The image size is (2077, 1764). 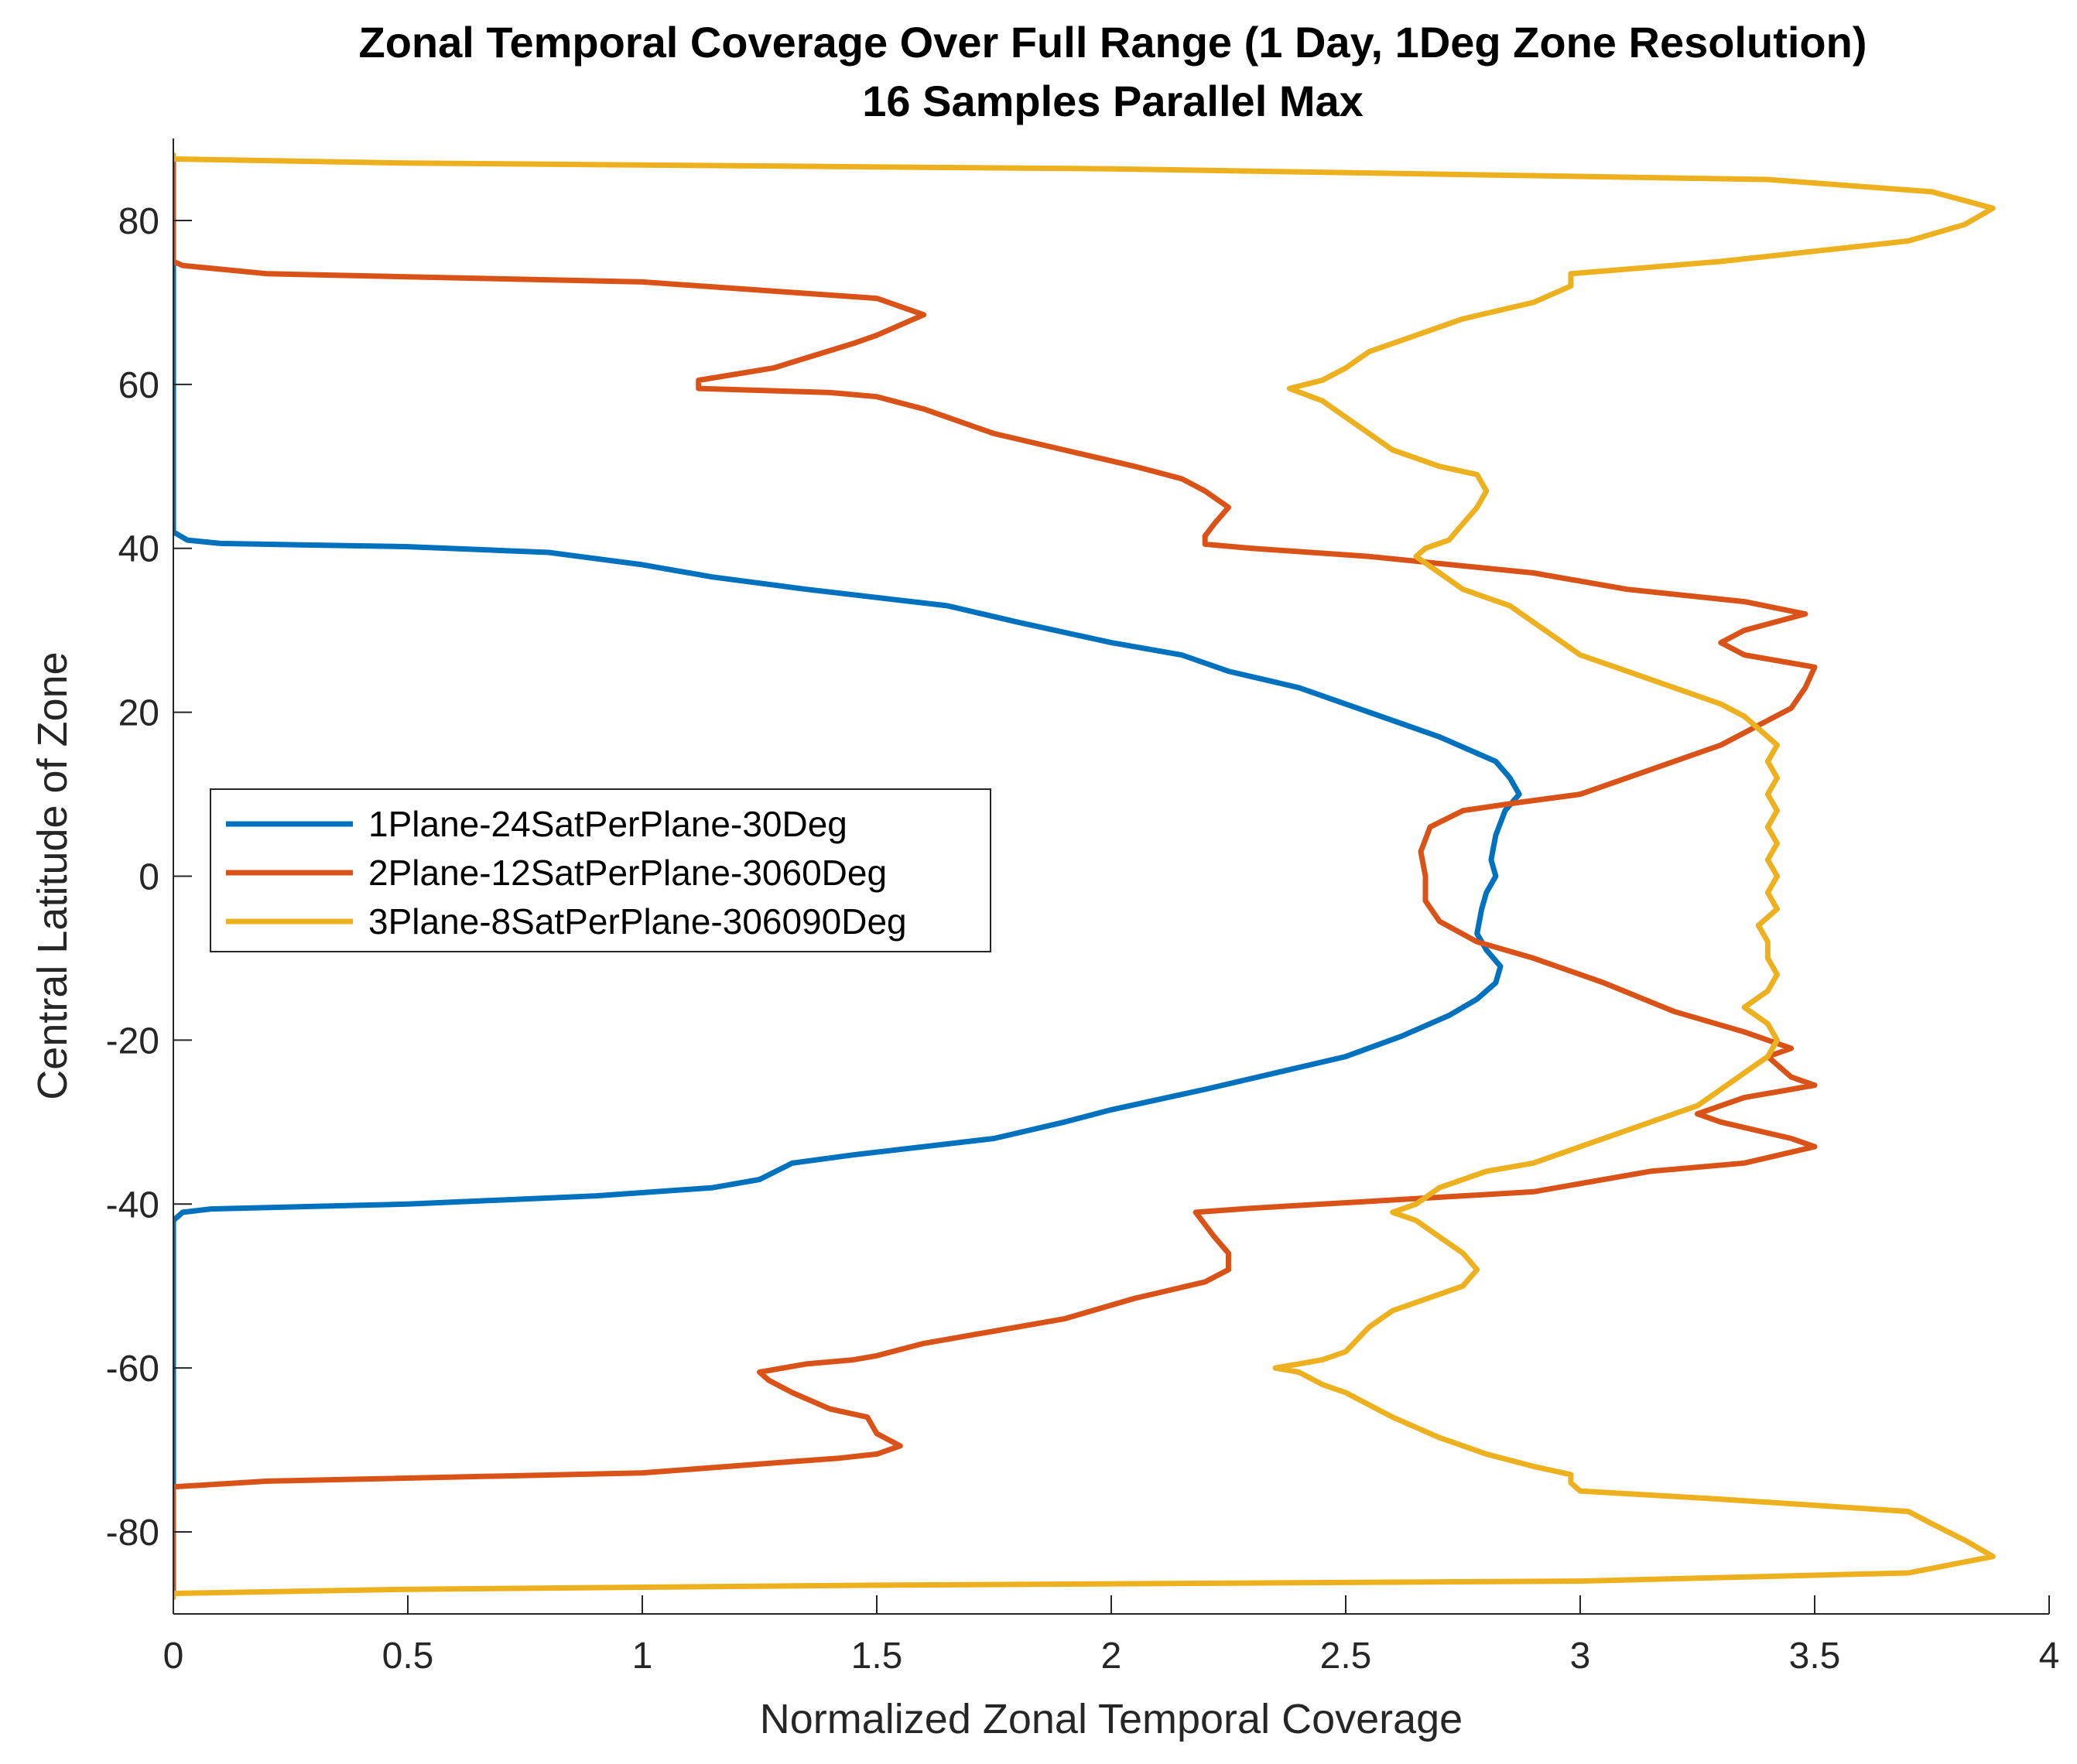 What do you see at coordinates (138, 713) in the screenshot?
I see `y-tick-label: 20` at bounding box center [138, 713].